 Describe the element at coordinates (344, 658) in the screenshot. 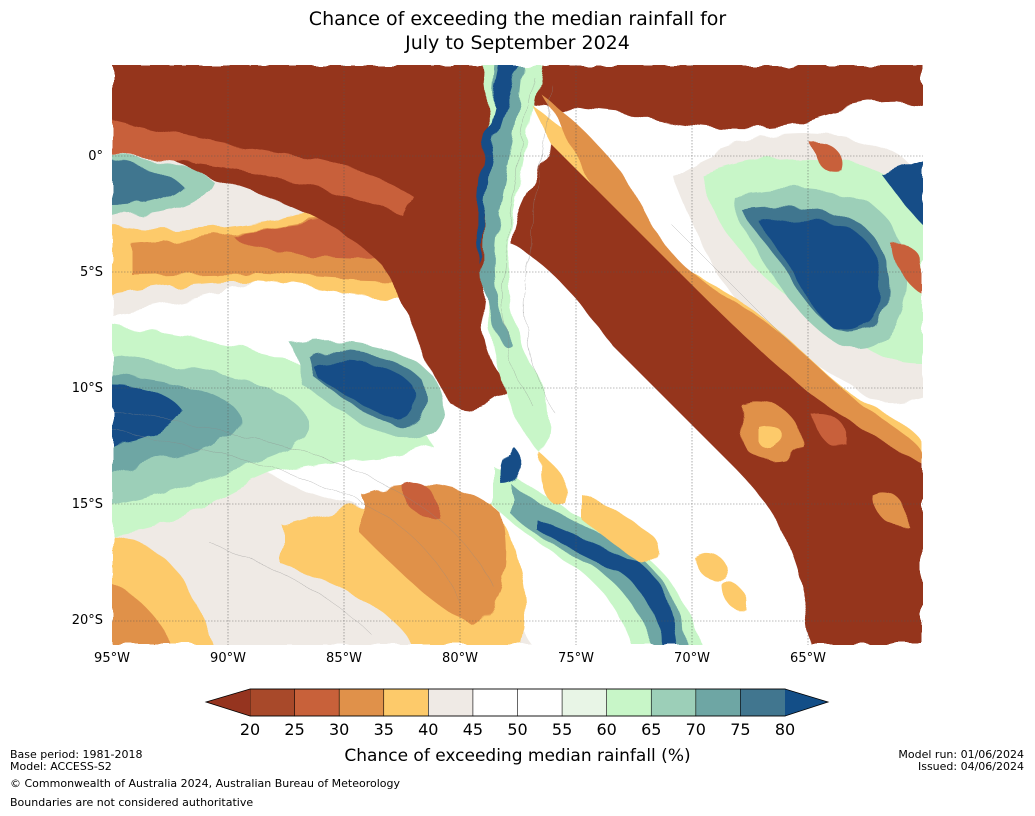

I see `lon-label-85w: 85°W` at that location.